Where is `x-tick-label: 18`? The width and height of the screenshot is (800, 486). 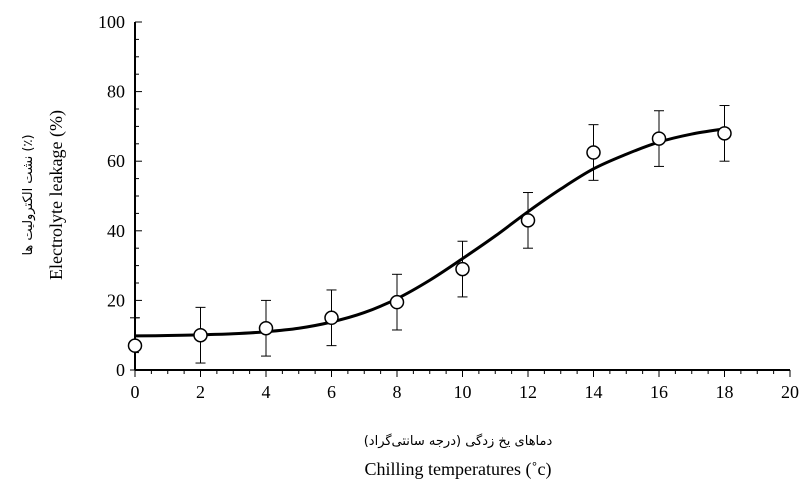 x-tick-label: 18 is located at coordinates (725, 392).